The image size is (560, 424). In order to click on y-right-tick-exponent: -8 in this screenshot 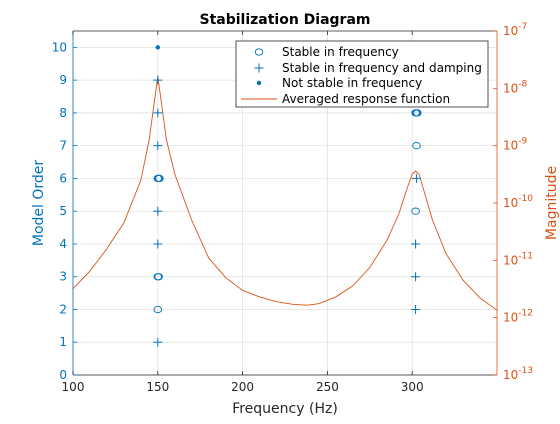, I will do `click(522, 84)`.